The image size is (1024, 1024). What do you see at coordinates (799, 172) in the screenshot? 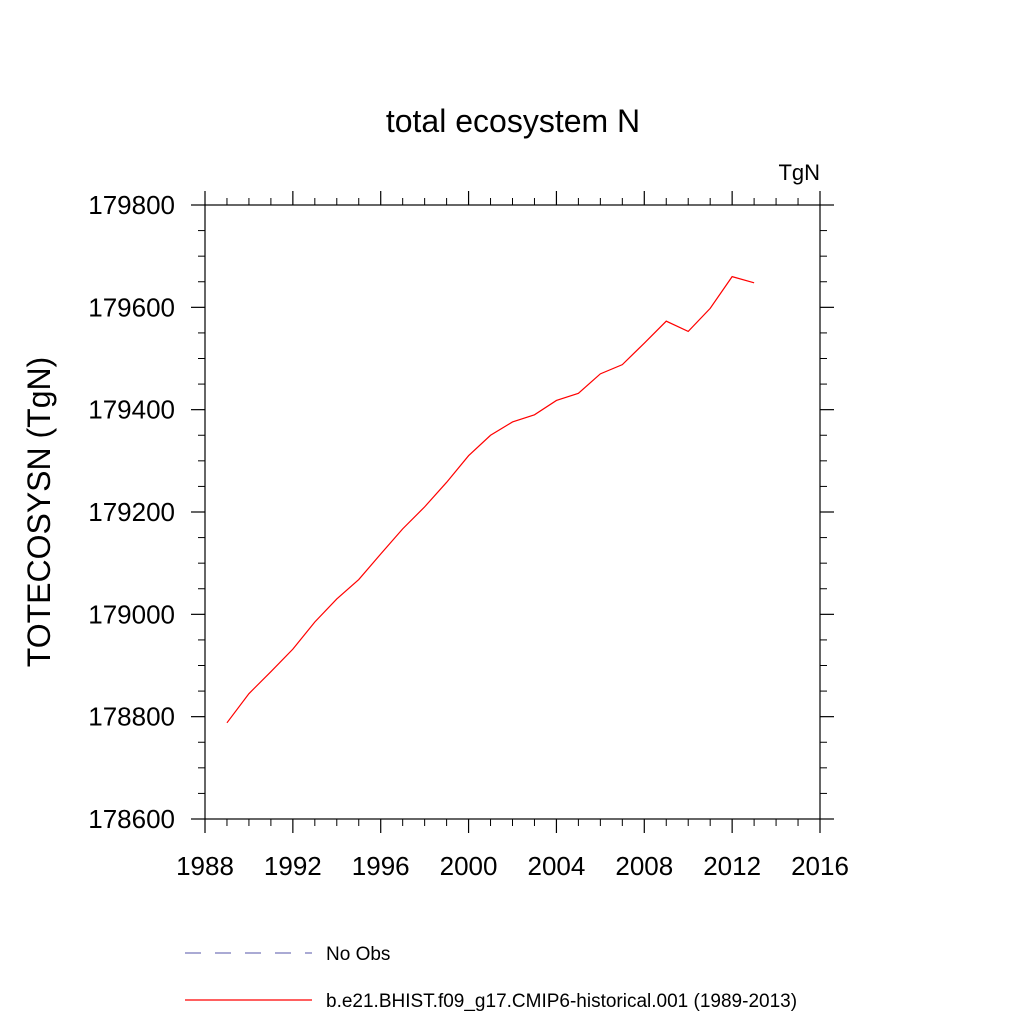
I see `units-label: TgN` at bounding box center [799, 172].